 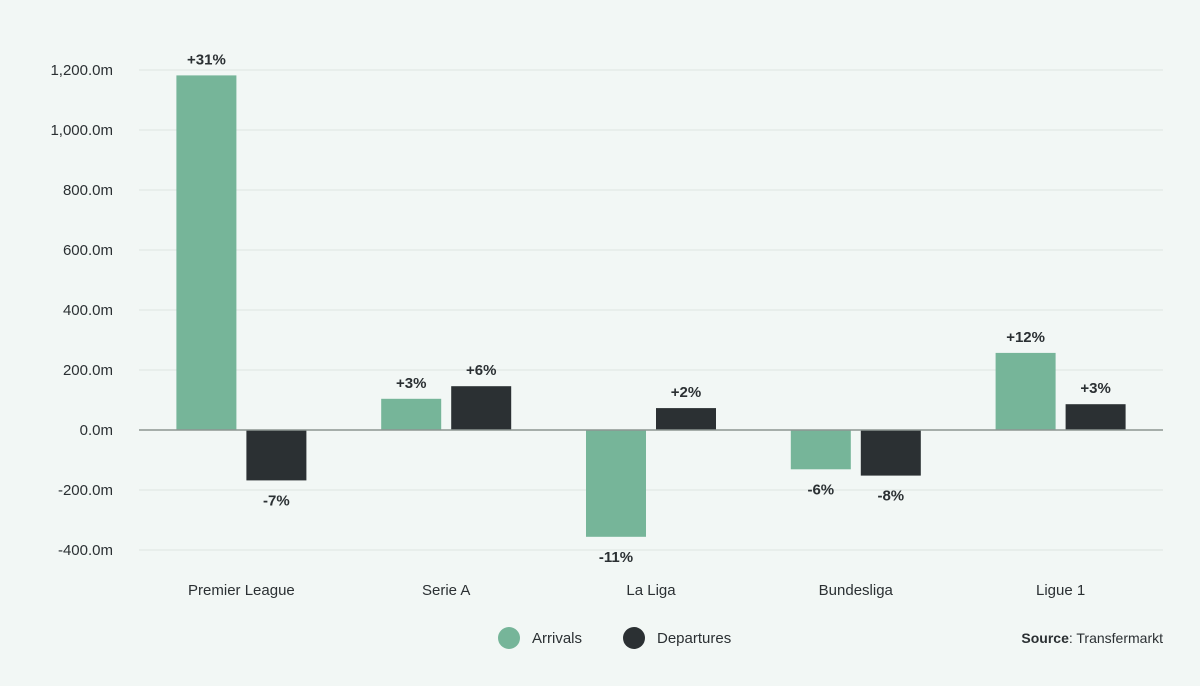 I want to click on source-note: Source: Transfermarkt, so click(x=1092, y=638).